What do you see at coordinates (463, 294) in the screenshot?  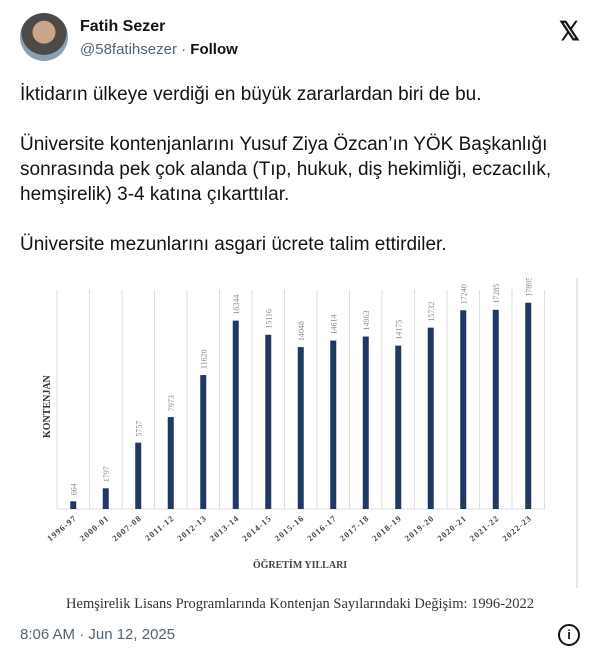 I see `data-label: 17240` at bounding box center [463, 294].